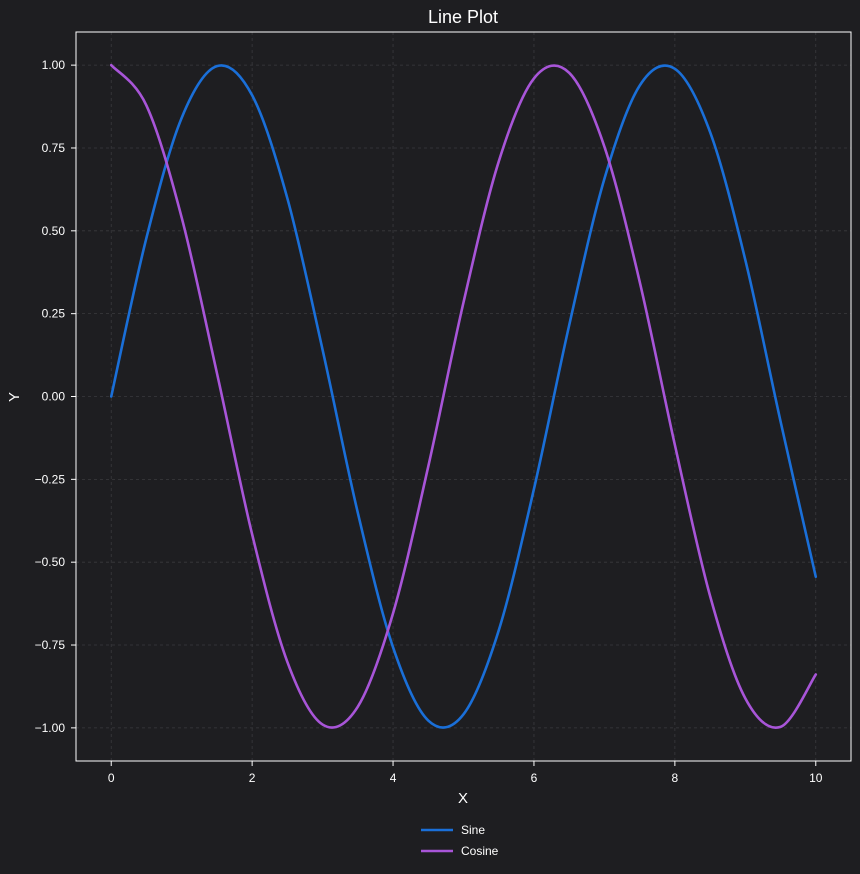 The width and height of the screenshot is (860, 874). What do you see at coordinates (393, 778) in the screenshot?
I see `x-tick-label: 4` at bounding box center [393, 778].